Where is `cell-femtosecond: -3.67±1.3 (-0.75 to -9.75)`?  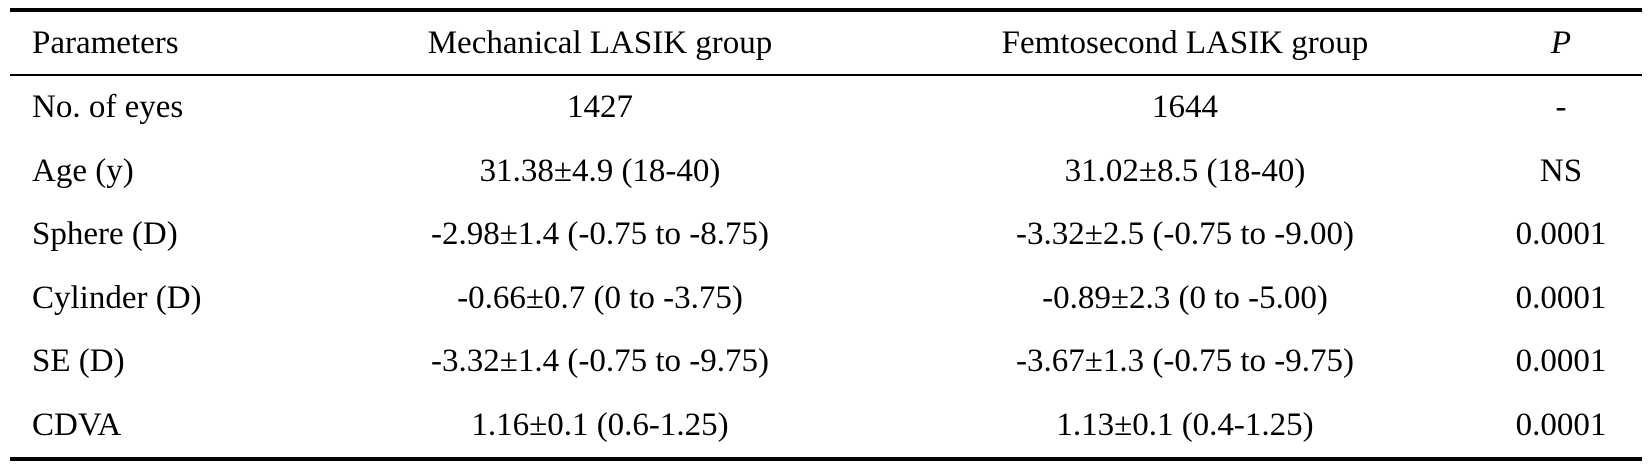 cell-femtosecond: -3.67±1.3 (-0.75 to -9.75) is located at coordinates (1185, 361).